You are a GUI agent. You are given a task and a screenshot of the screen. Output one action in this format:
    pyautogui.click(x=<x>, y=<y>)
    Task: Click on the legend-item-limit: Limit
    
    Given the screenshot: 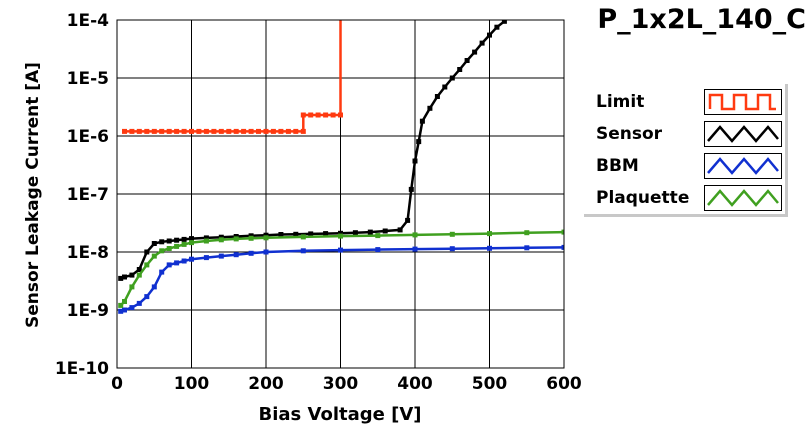 What is the action you would take?
    pyautogui.click(x=684, y=102)
    